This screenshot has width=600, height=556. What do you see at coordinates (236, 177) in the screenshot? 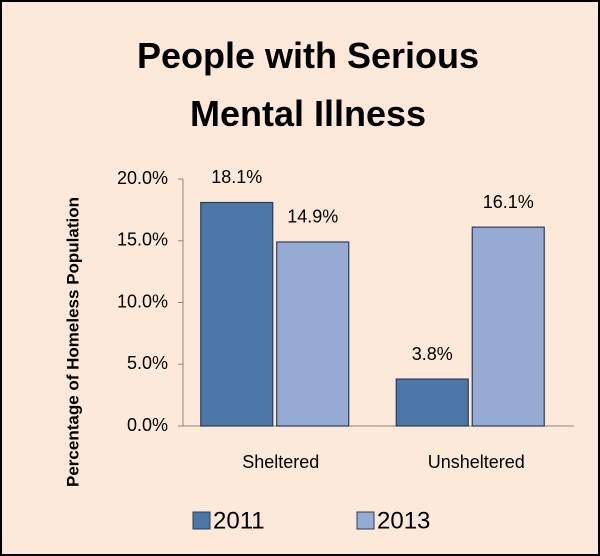
I see `value-label: 18.1%` at bounding box center [236, 177].